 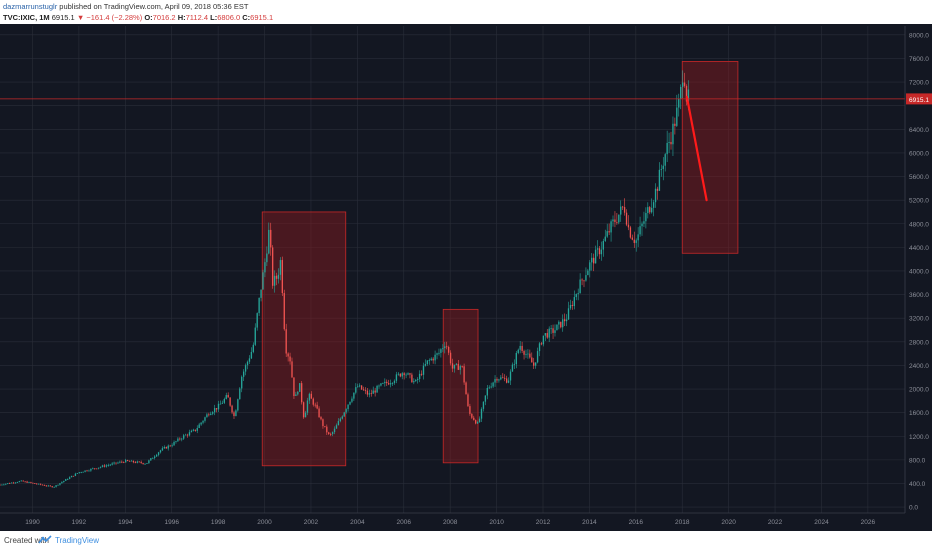 I want to click on open-value: 7016.2, so click(x=164, y=17).